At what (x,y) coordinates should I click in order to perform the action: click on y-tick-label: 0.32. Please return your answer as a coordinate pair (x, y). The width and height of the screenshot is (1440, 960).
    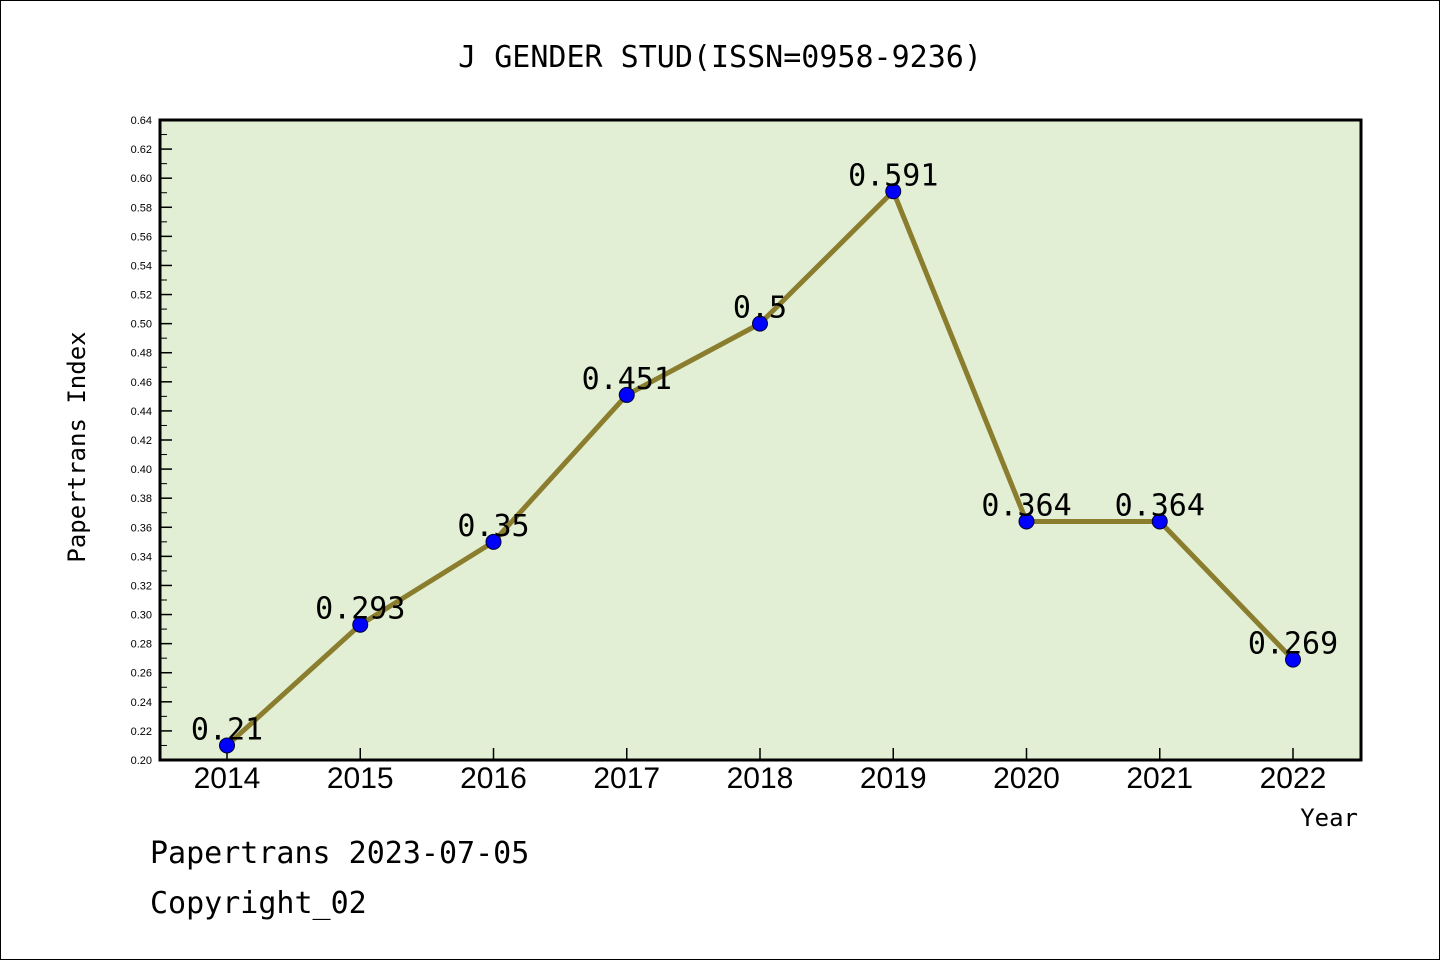
    Looking at the image, I should click on (141, 586).